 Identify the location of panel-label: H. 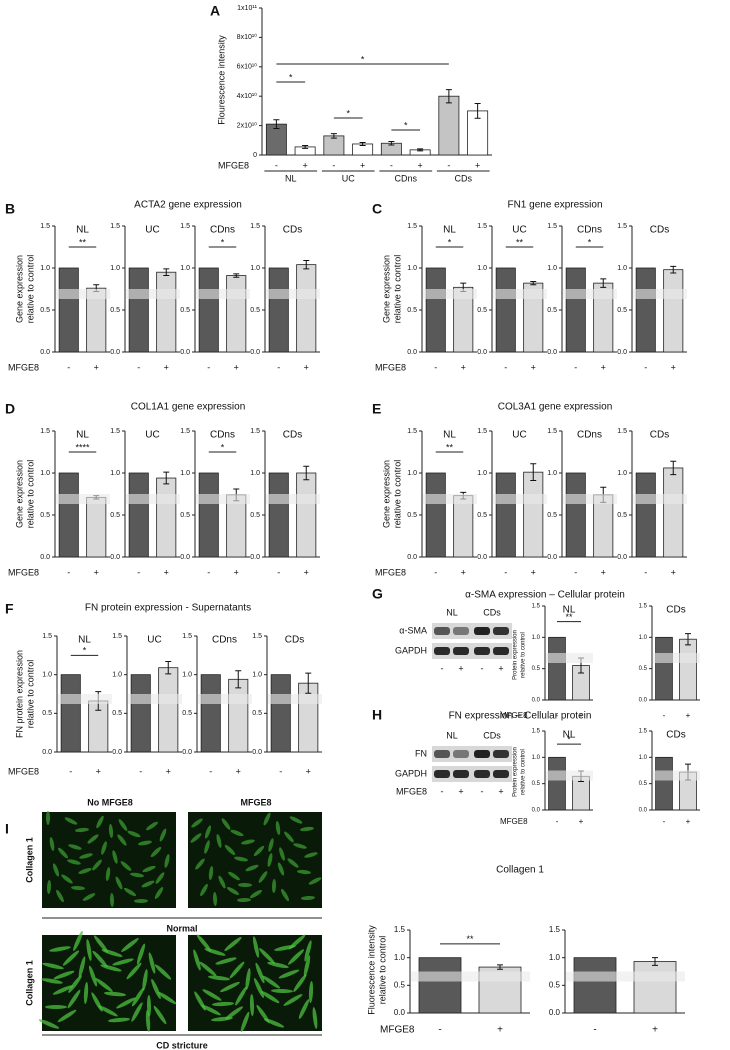
(377, 715).